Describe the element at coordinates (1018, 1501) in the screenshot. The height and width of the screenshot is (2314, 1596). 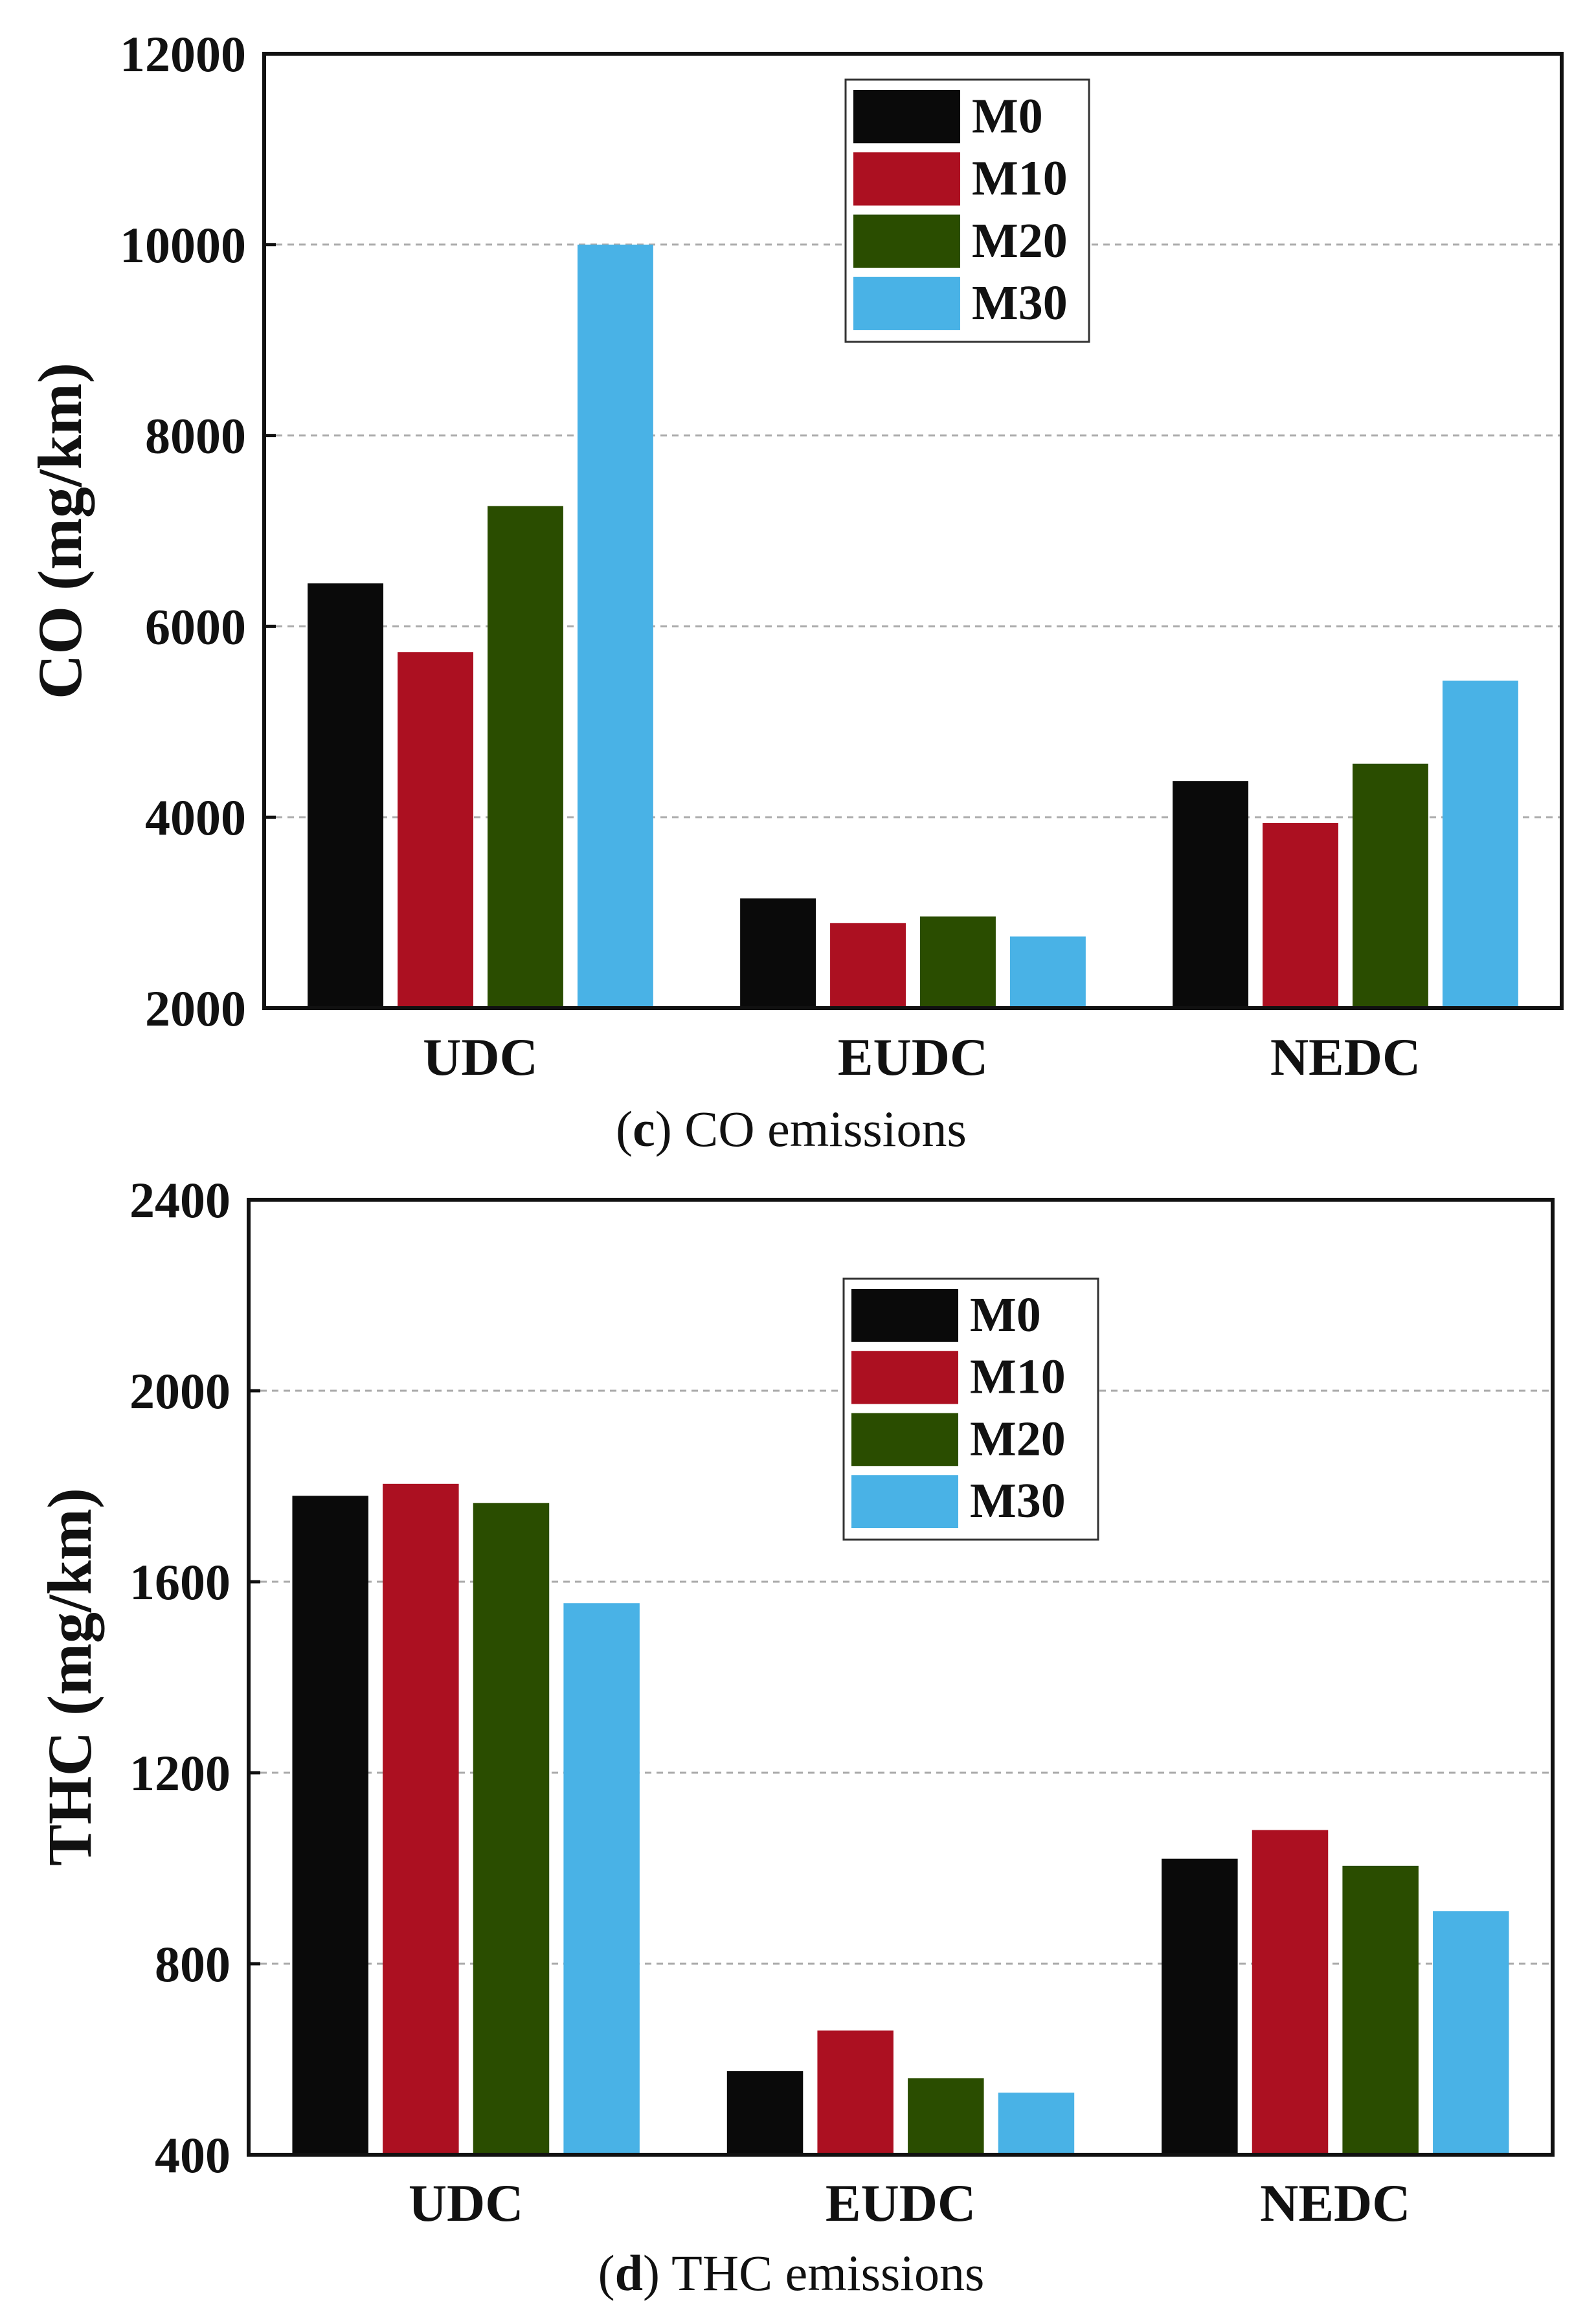
I see `thc-legend-label-m30: M30` at that location.